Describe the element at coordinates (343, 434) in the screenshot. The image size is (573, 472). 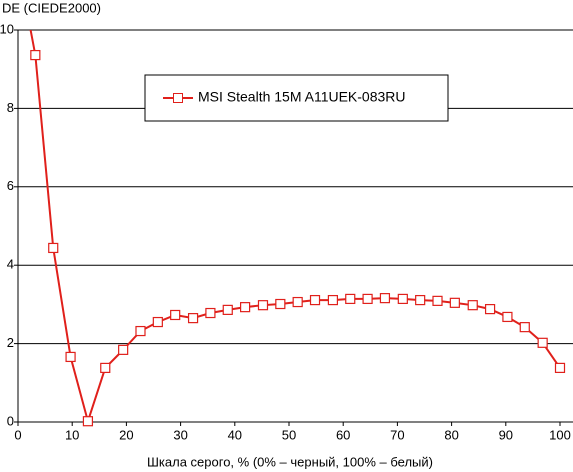
I see `x-tick-label: 60` at that location.